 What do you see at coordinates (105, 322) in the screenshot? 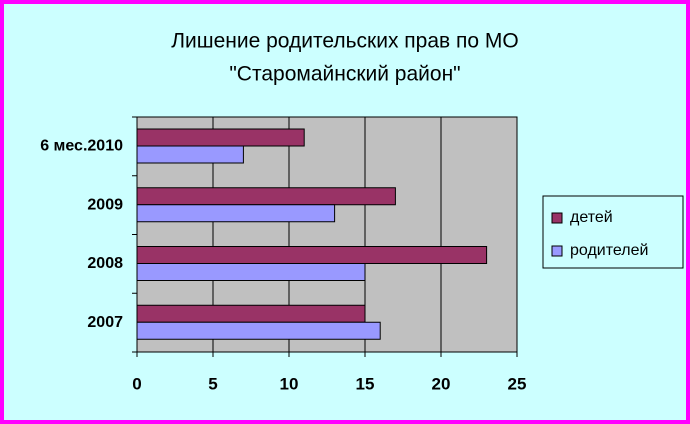
I see `y-tick-label: 2007` at bounding box center [105, 322].